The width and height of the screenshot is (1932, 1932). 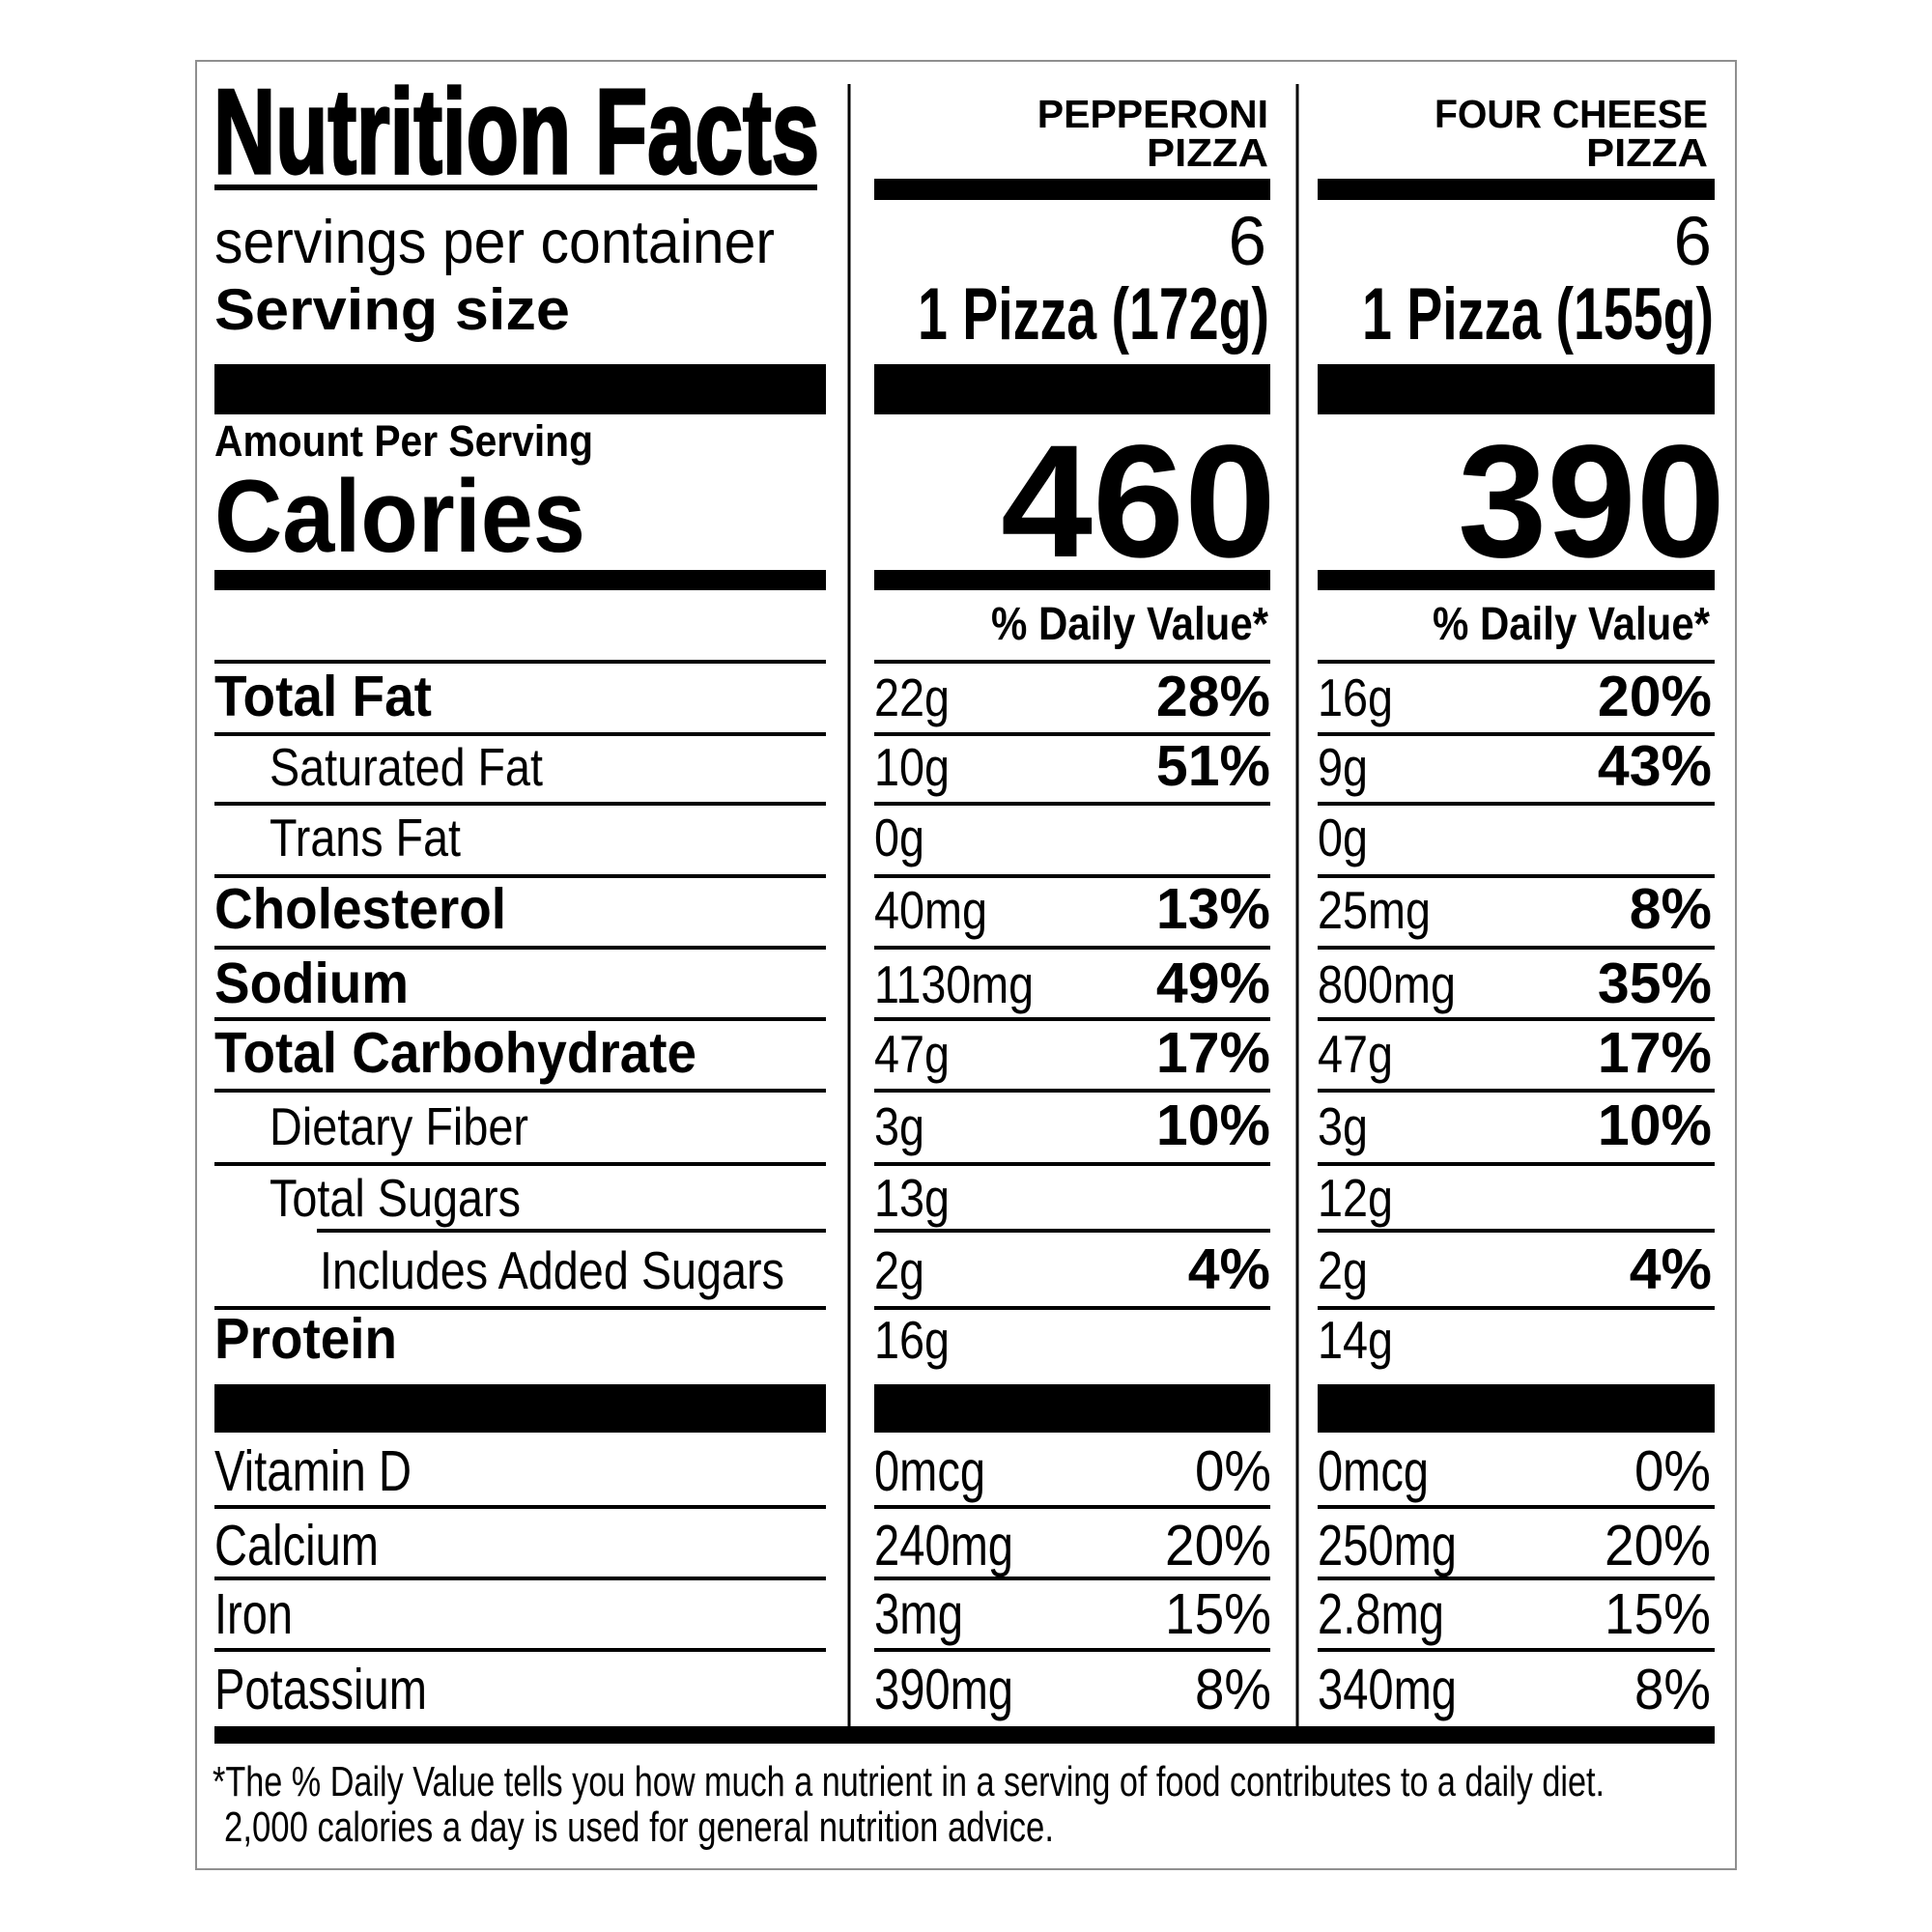 I want to click on svg-text: Sodium, so click(x=311, y=983).